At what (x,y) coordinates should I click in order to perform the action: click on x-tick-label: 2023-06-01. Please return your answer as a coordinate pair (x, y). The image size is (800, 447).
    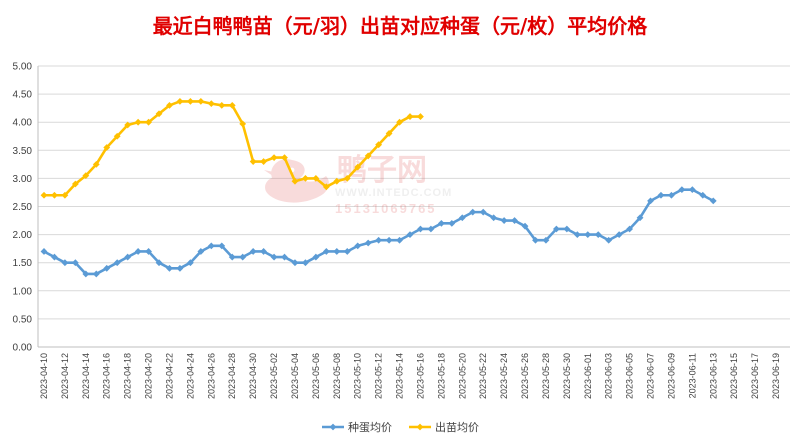
    Looking at the image, I should click on (588, 376).